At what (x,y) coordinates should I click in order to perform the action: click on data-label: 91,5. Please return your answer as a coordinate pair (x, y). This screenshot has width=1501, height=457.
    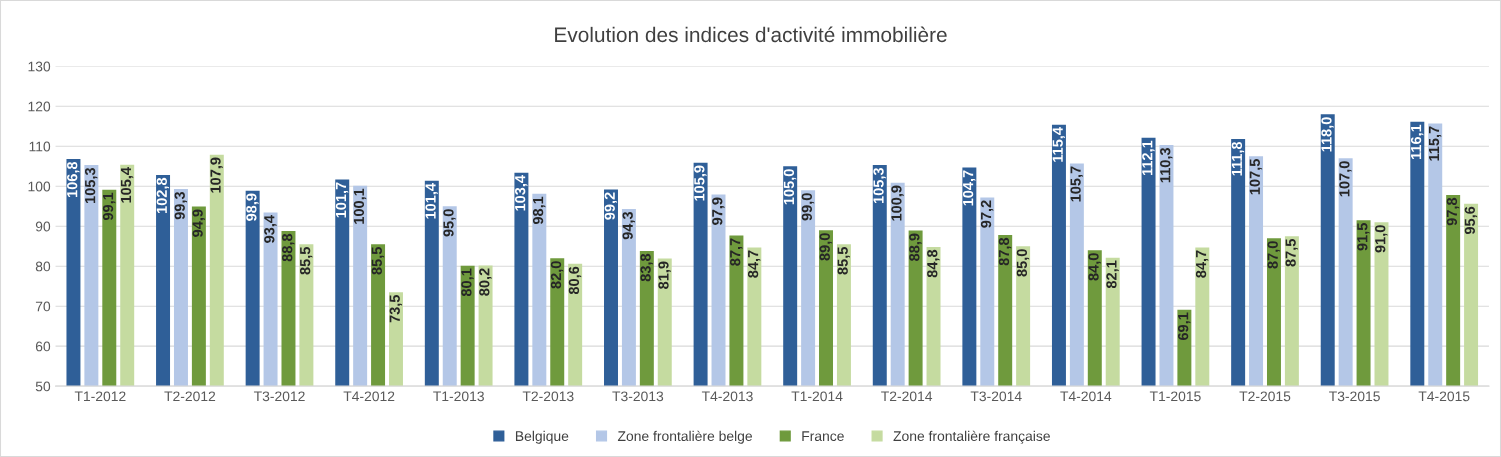
    Looking at the image, I should click on (1363, 237).